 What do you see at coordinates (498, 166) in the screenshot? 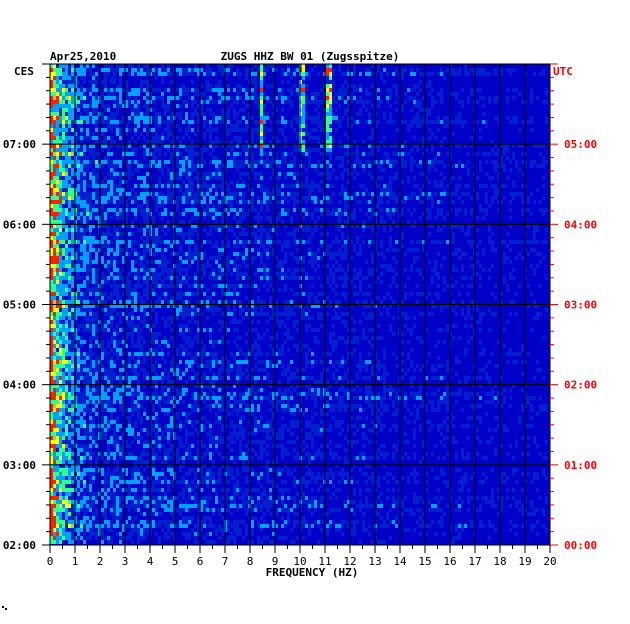
I see `heatmap-cell-1986` at bounding box center [498, 166].